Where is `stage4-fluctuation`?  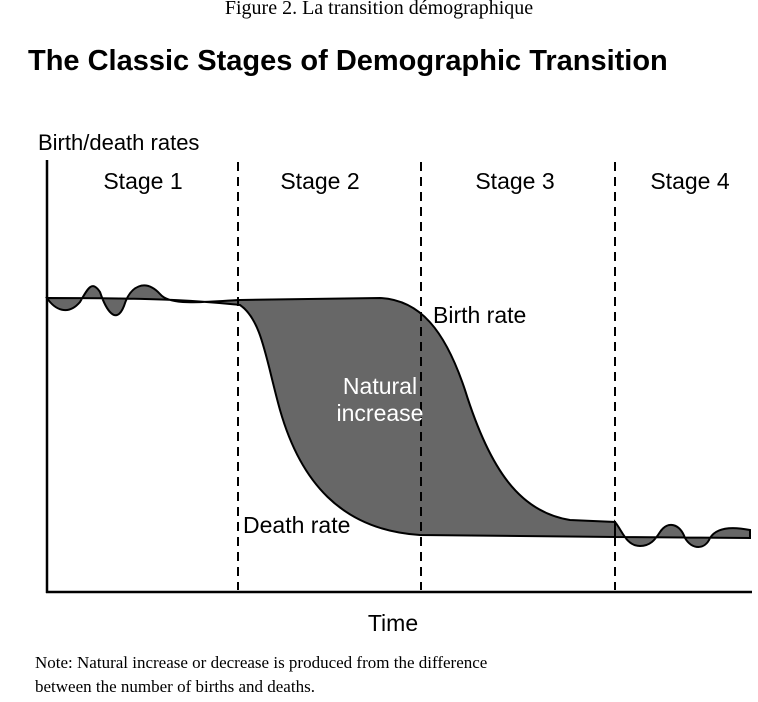
stage4-fluctuation is located at coordinates (682, 533).